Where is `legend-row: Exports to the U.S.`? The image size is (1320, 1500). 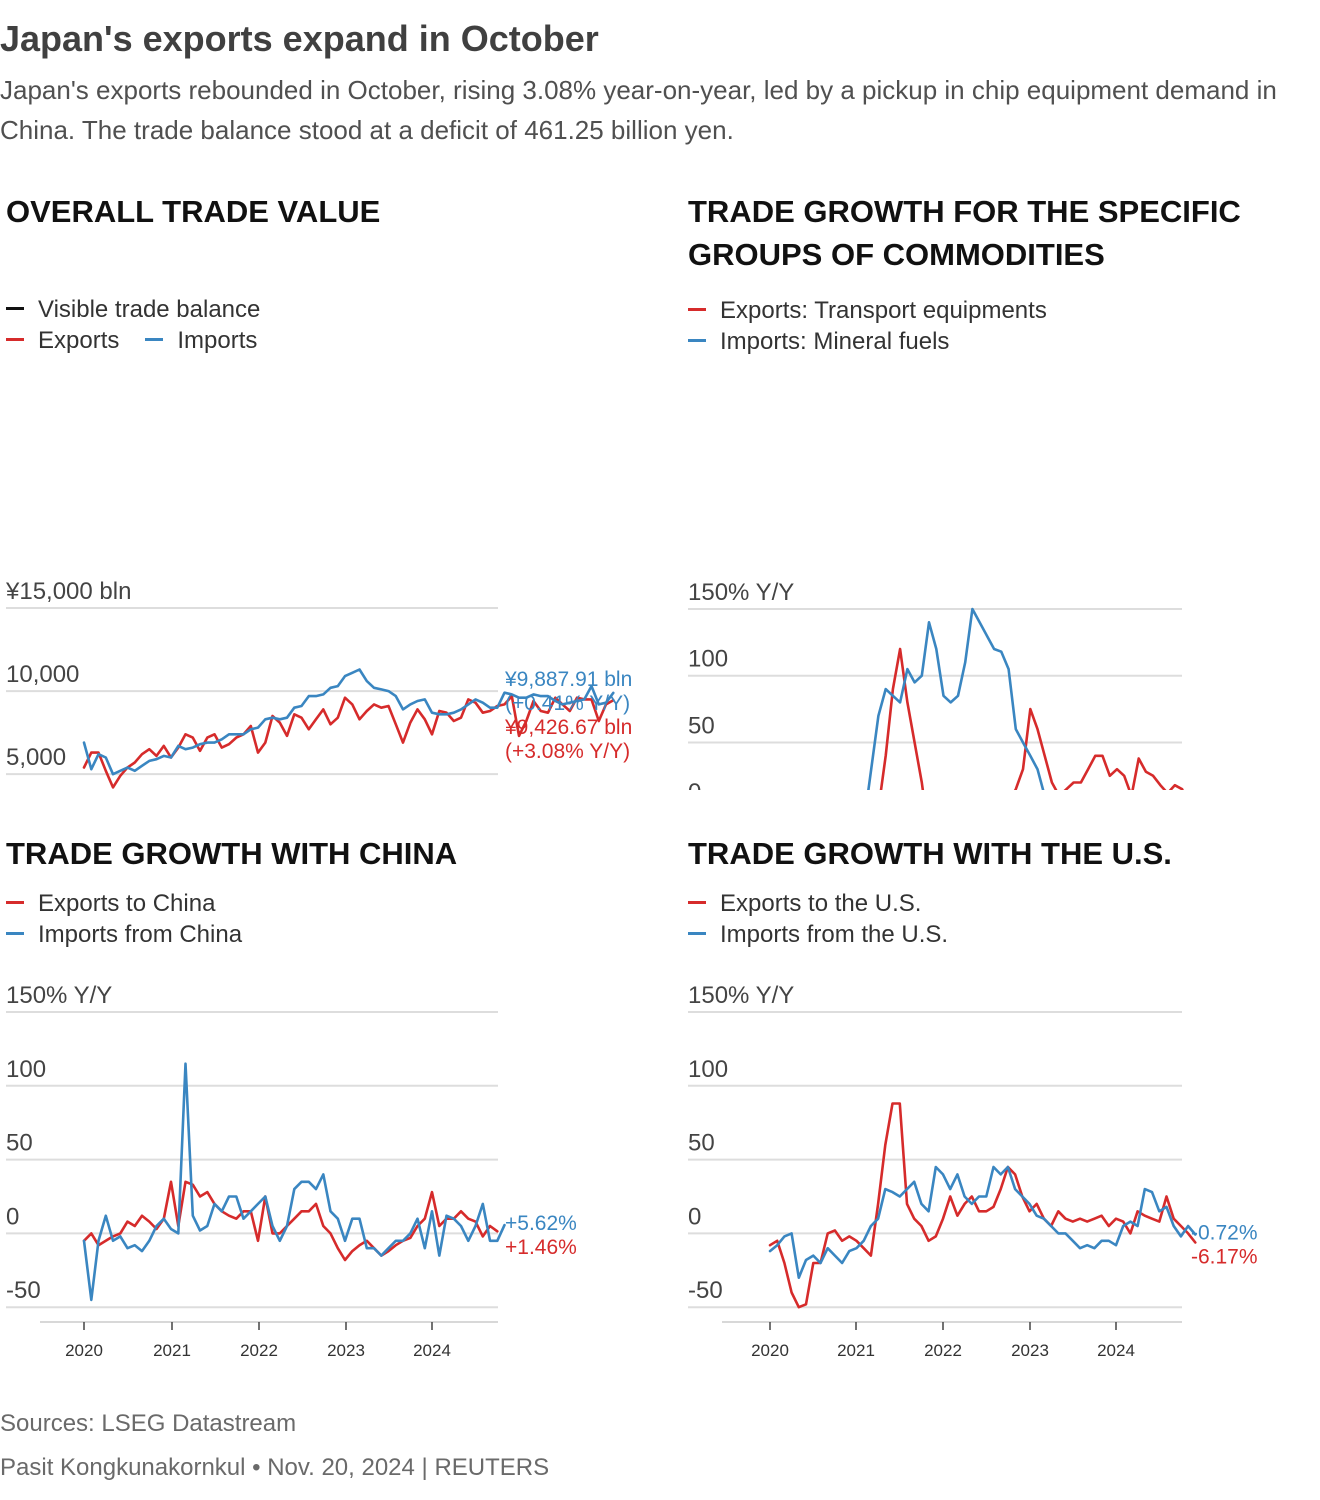
legend-row: Exports to the U.S. is located at coordinates (831, 903).